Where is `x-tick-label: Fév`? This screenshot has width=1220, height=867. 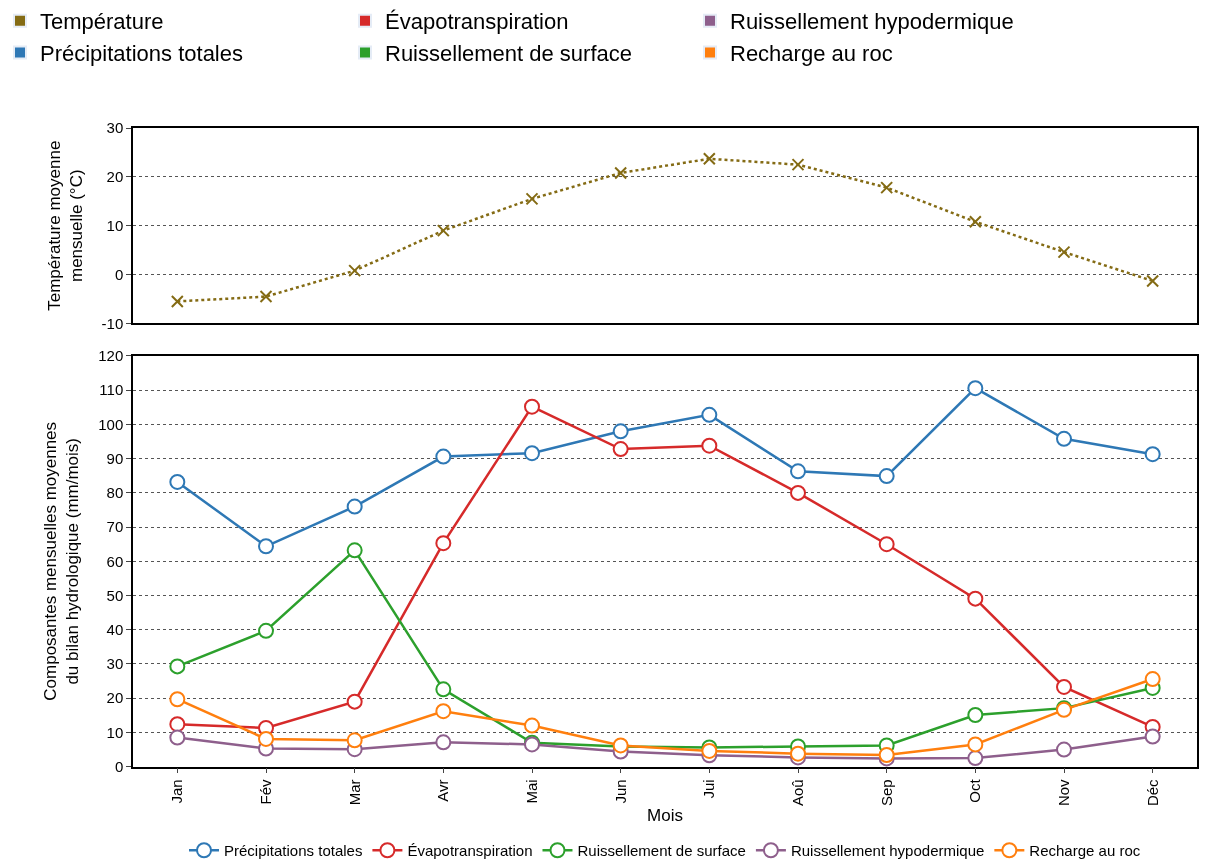
x-tick-label: Fév is located at coordinates (265, 791).